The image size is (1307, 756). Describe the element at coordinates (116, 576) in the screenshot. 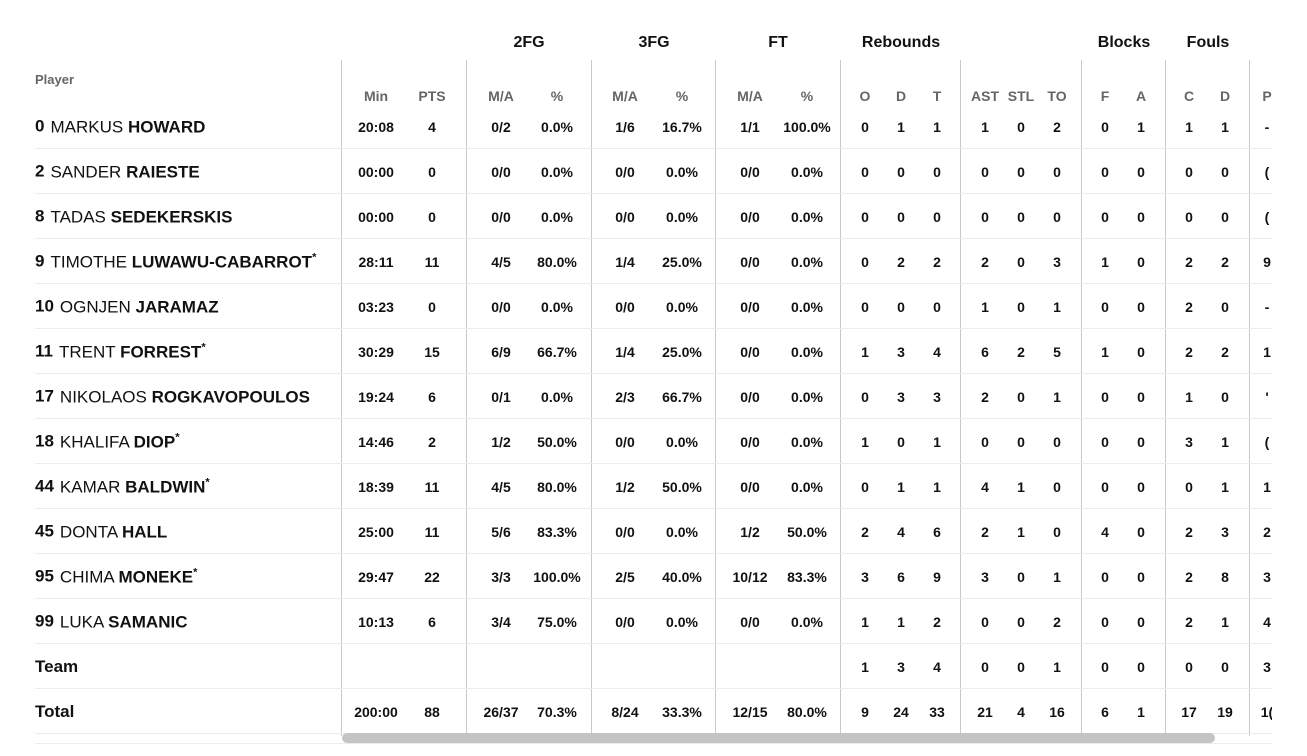

I see `player-name: 95 CHIMA MONEKE*` at that location.